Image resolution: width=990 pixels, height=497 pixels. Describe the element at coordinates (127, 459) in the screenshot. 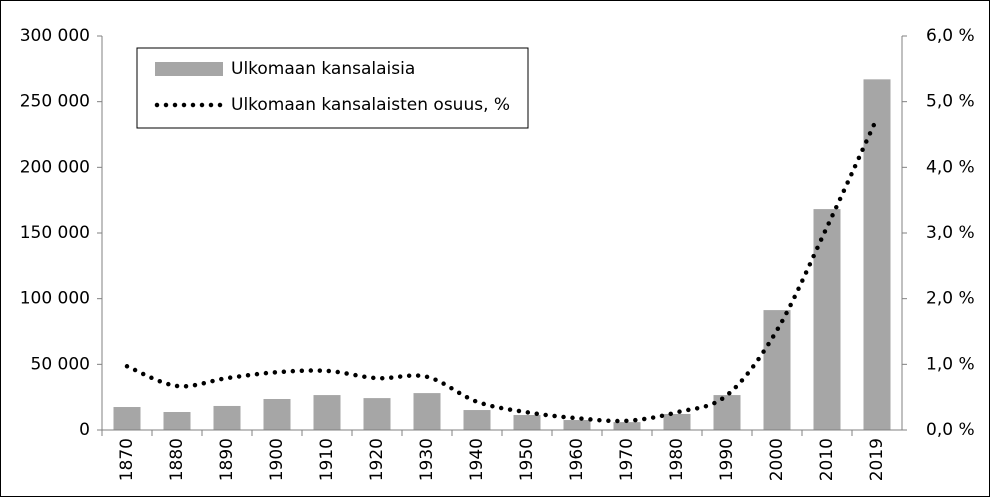

I see `x-tick-label: 1870` at that location.